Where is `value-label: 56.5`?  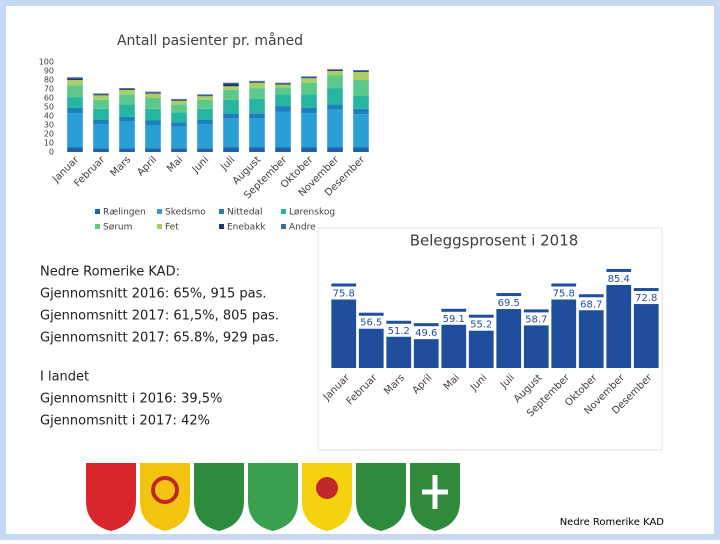
value-label: 56.5 is located at coordinates (371, 323).